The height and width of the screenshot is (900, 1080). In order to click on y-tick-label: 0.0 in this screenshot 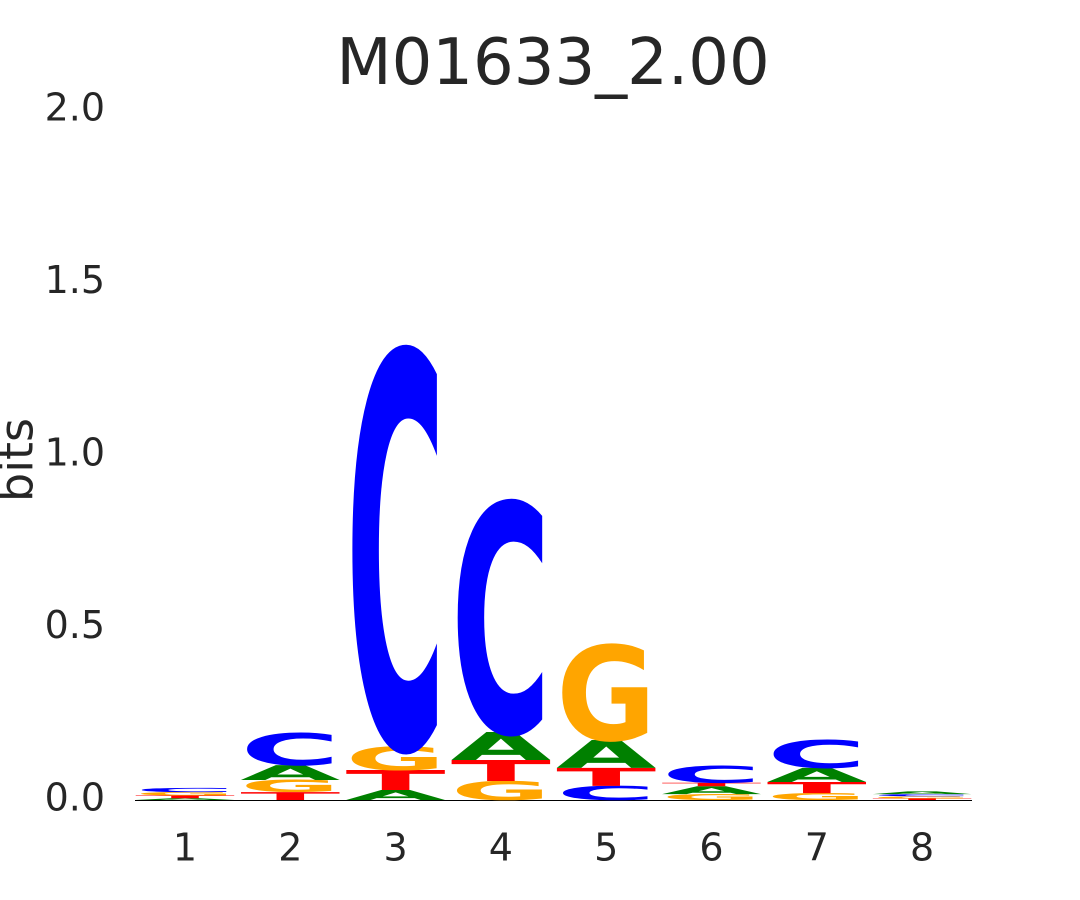, I will do `click(75, 798)`.